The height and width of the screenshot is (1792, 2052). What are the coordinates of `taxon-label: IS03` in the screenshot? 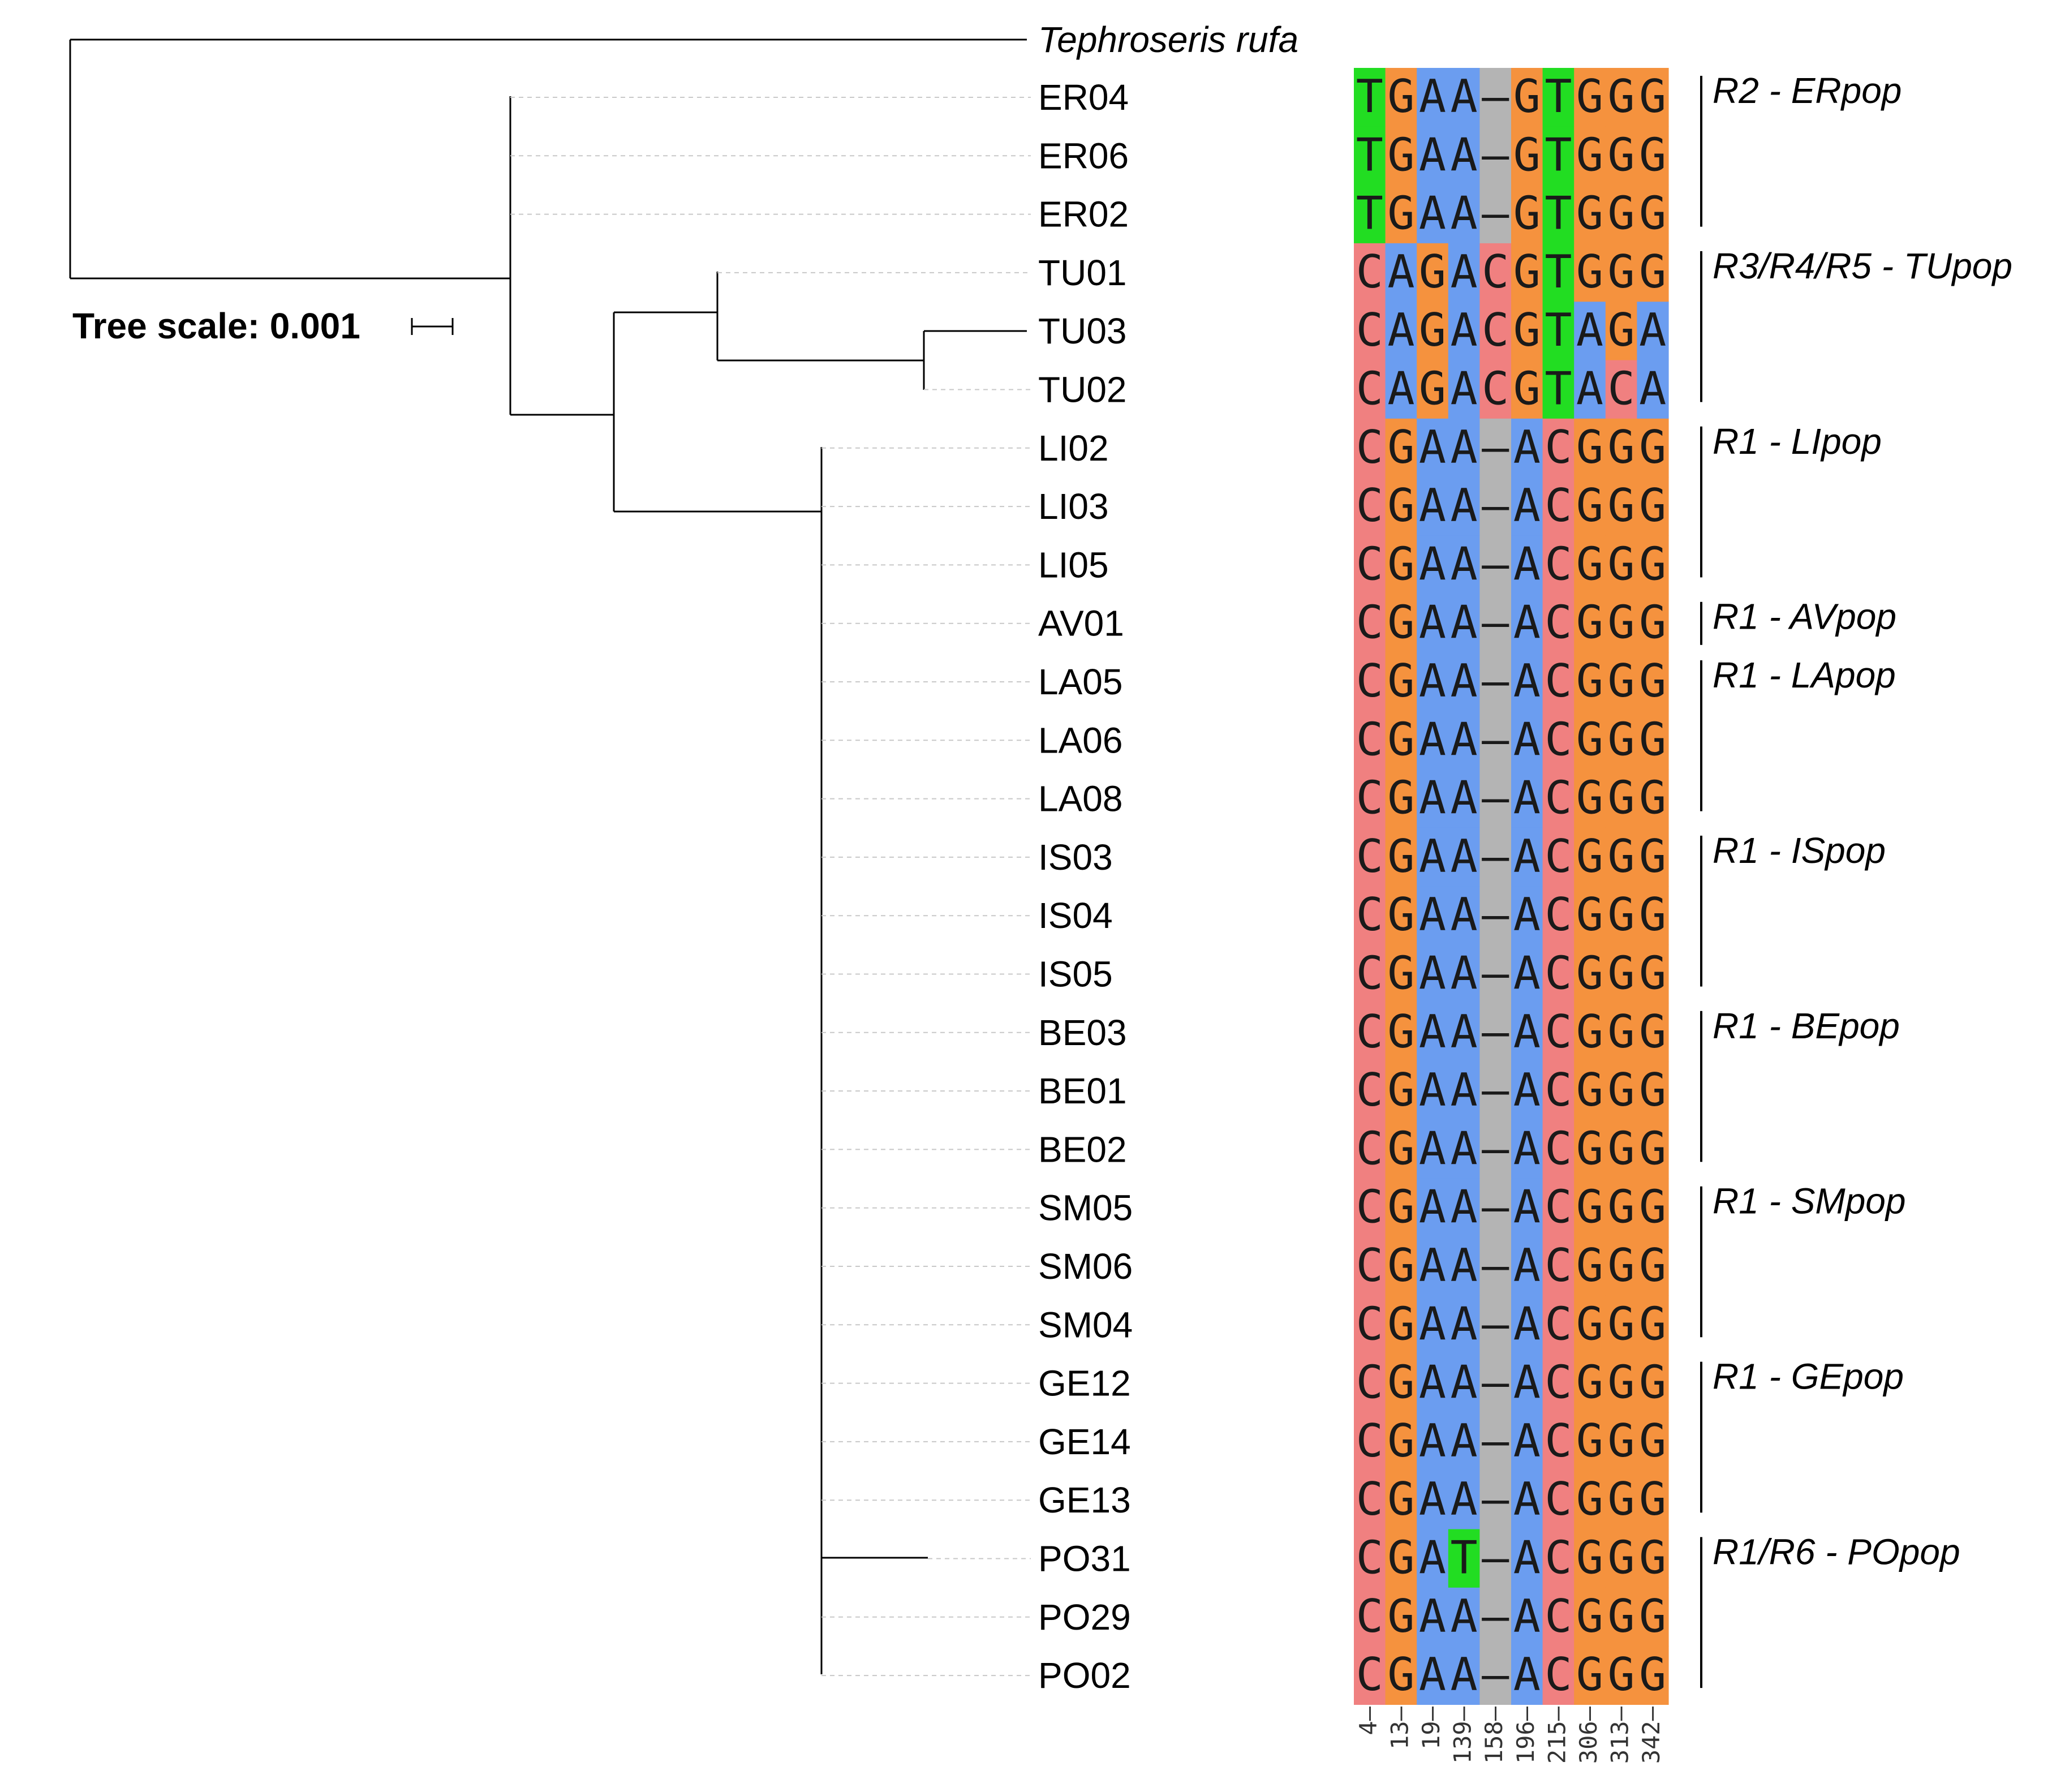 It's located at (1075, 857).